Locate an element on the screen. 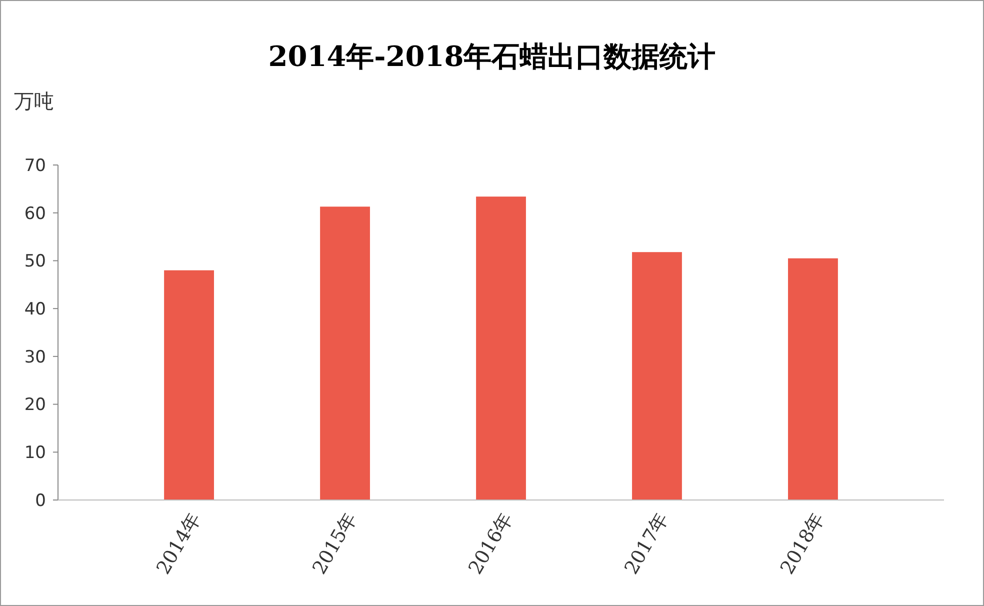 The height and width of the screenshot is (606, 984). chart-title: 2014年-2018年石蜡出口数据统计 is located at coordinates (492, 56).